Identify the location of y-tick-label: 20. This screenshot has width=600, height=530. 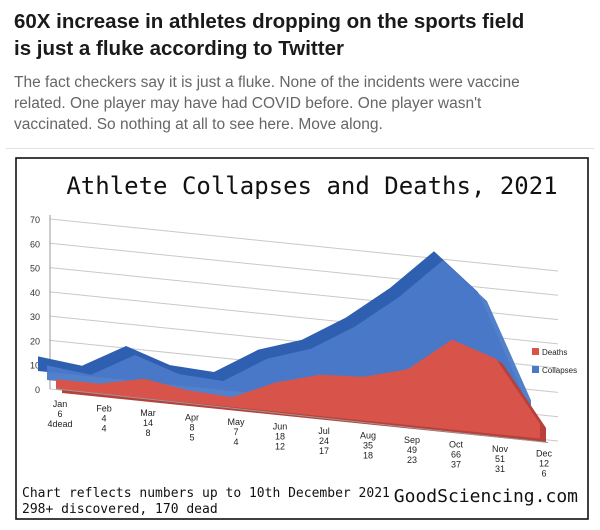
(35, 341).